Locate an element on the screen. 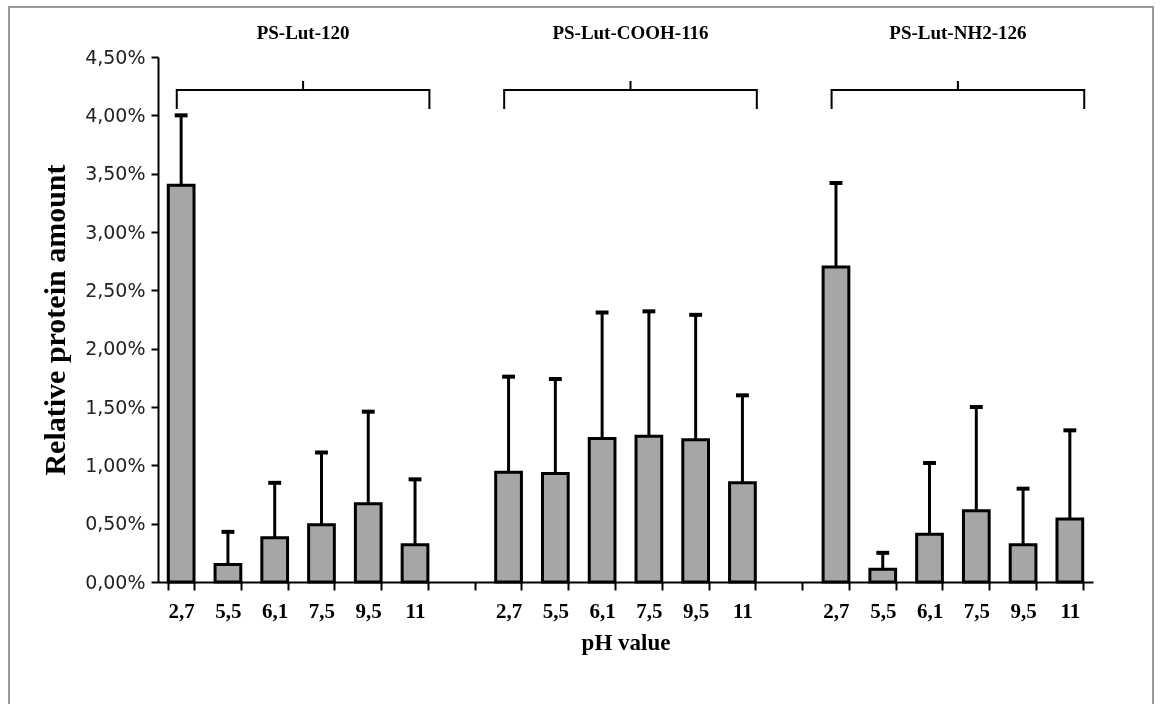  text: PS-Lut-NH2-126 is located at coordinates (958, 32).